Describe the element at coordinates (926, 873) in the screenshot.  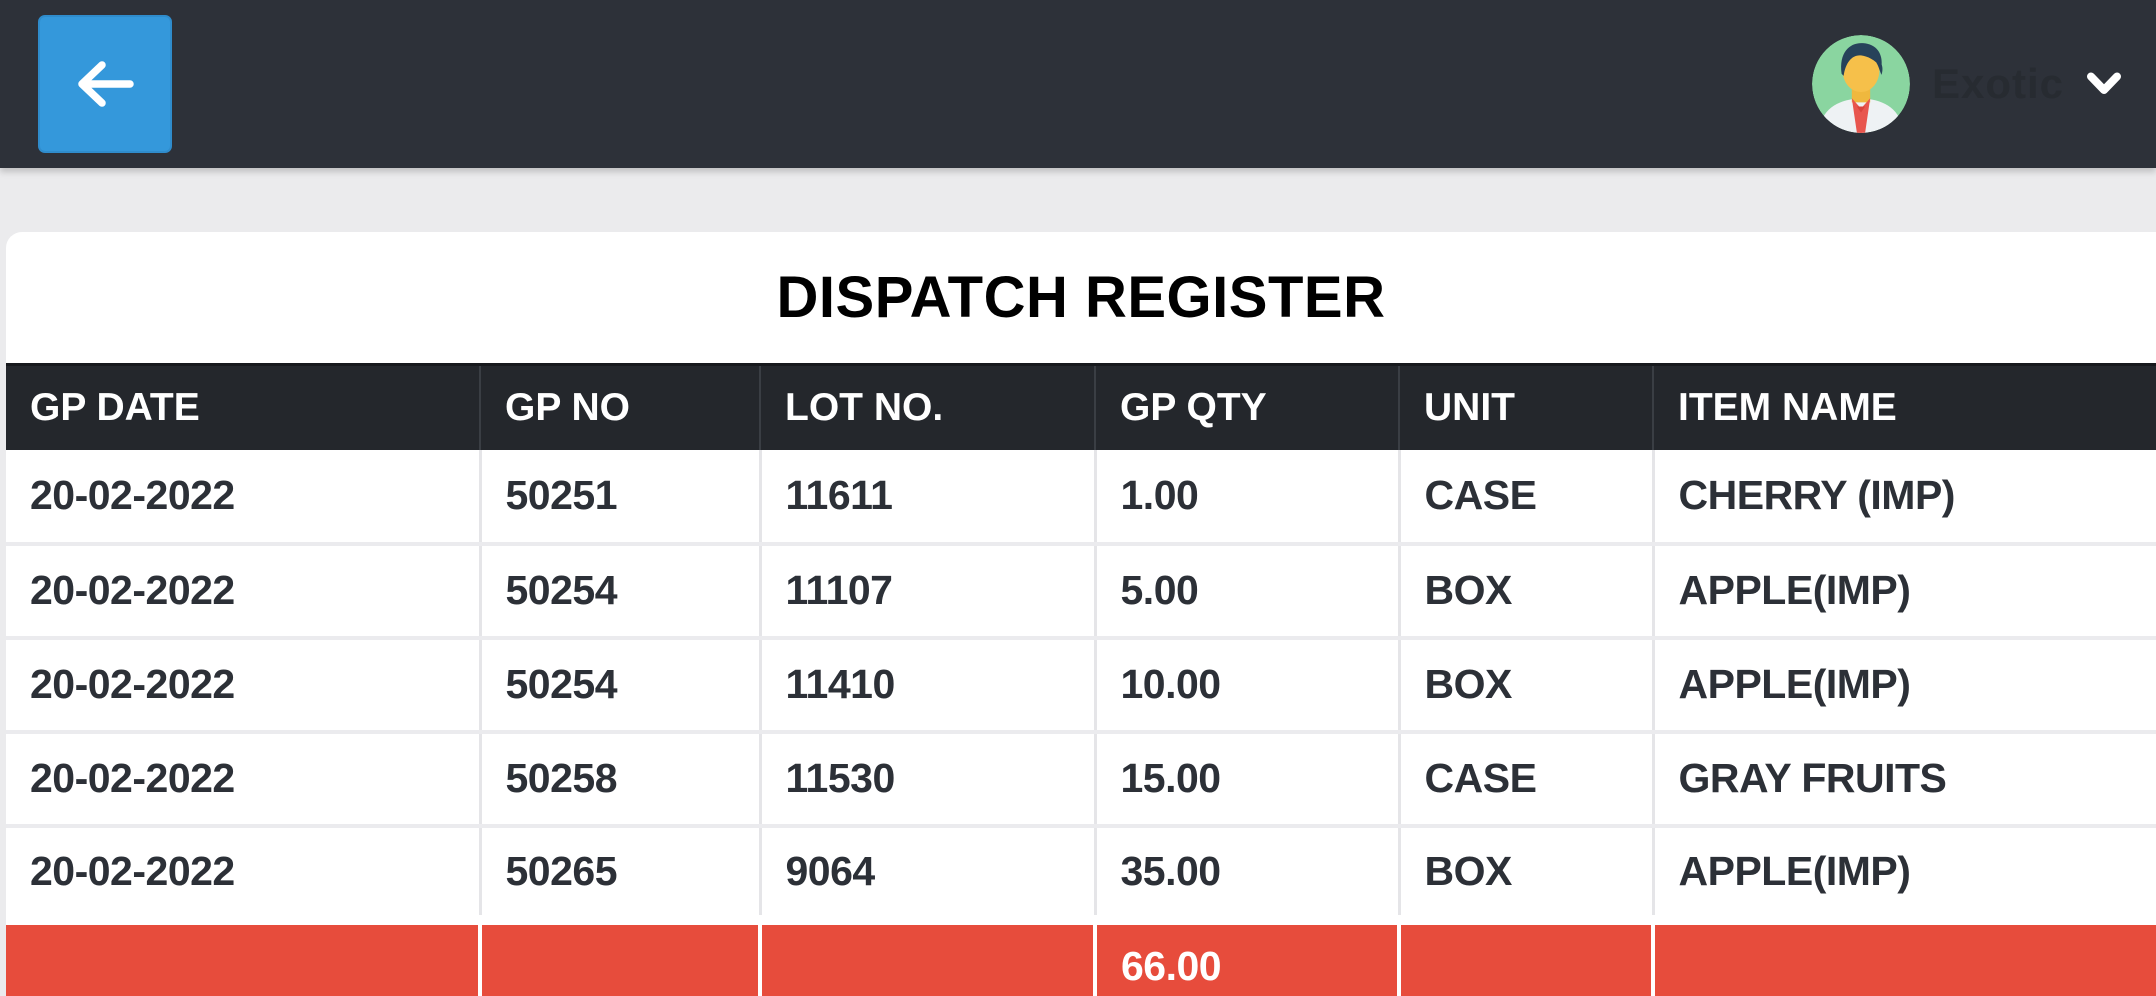
I see `cell-lot-no: 9064` at that location.